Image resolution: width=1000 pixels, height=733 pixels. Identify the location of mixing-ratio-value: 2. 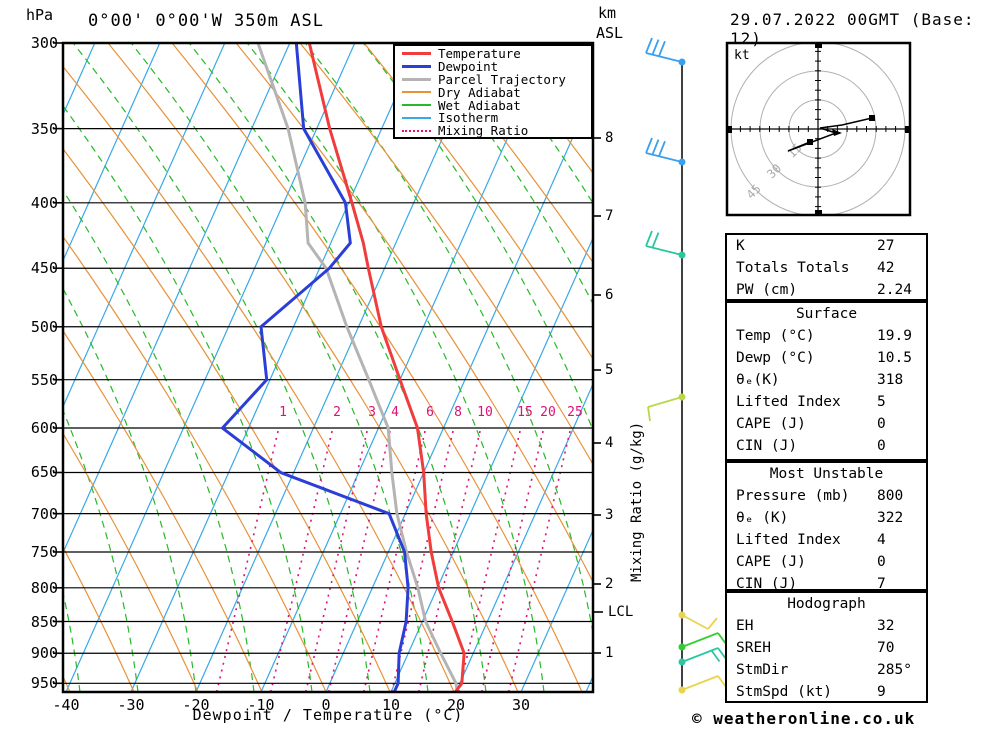
(337, 412).